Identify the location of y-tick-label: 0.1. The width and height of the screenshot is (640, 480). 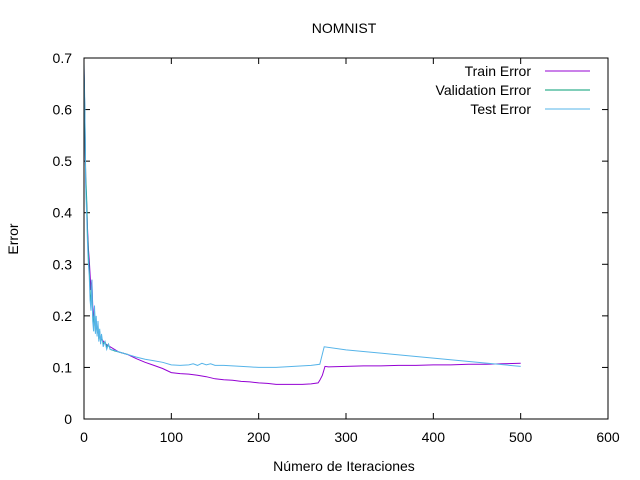
(63, 367).